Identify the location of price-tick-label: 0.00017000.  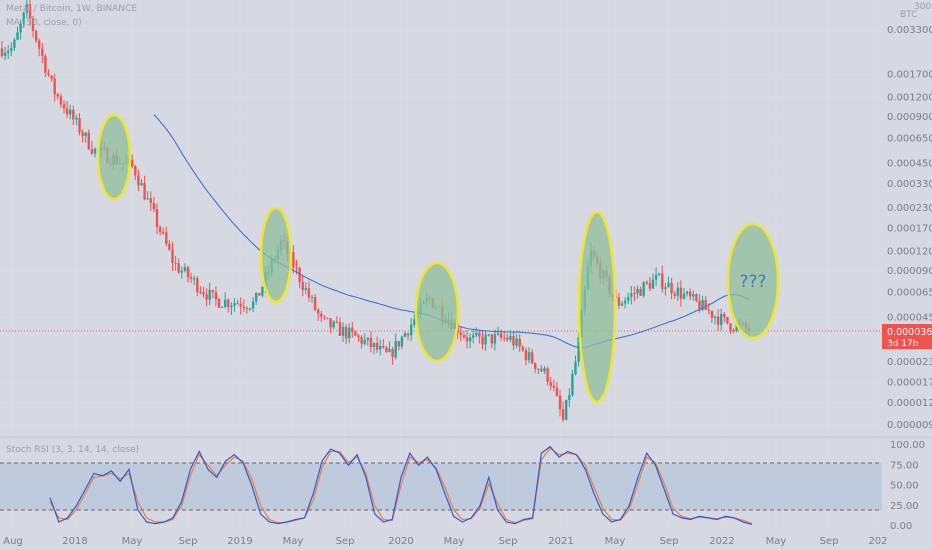
(909, 228).